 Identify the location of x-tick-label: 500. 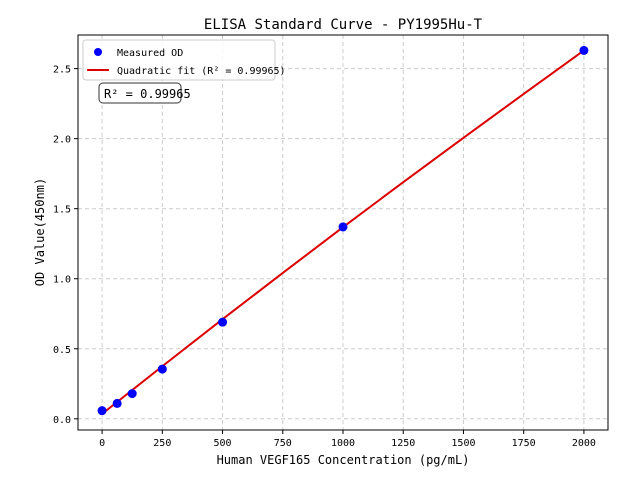
(223, 443).